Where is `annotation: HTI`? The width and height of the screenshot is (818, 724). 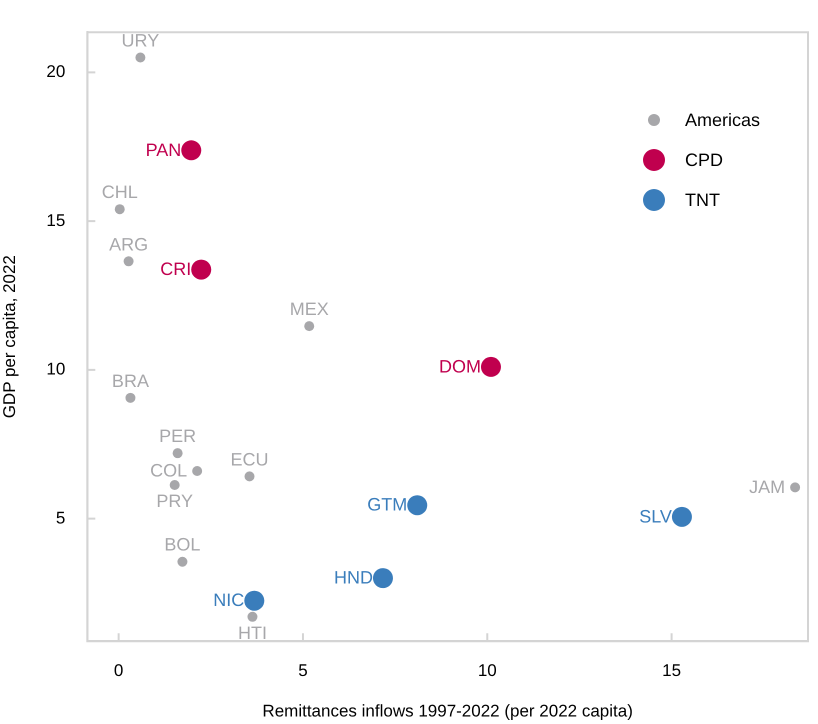
annotation: HTI is located at coordinates (252, 632).